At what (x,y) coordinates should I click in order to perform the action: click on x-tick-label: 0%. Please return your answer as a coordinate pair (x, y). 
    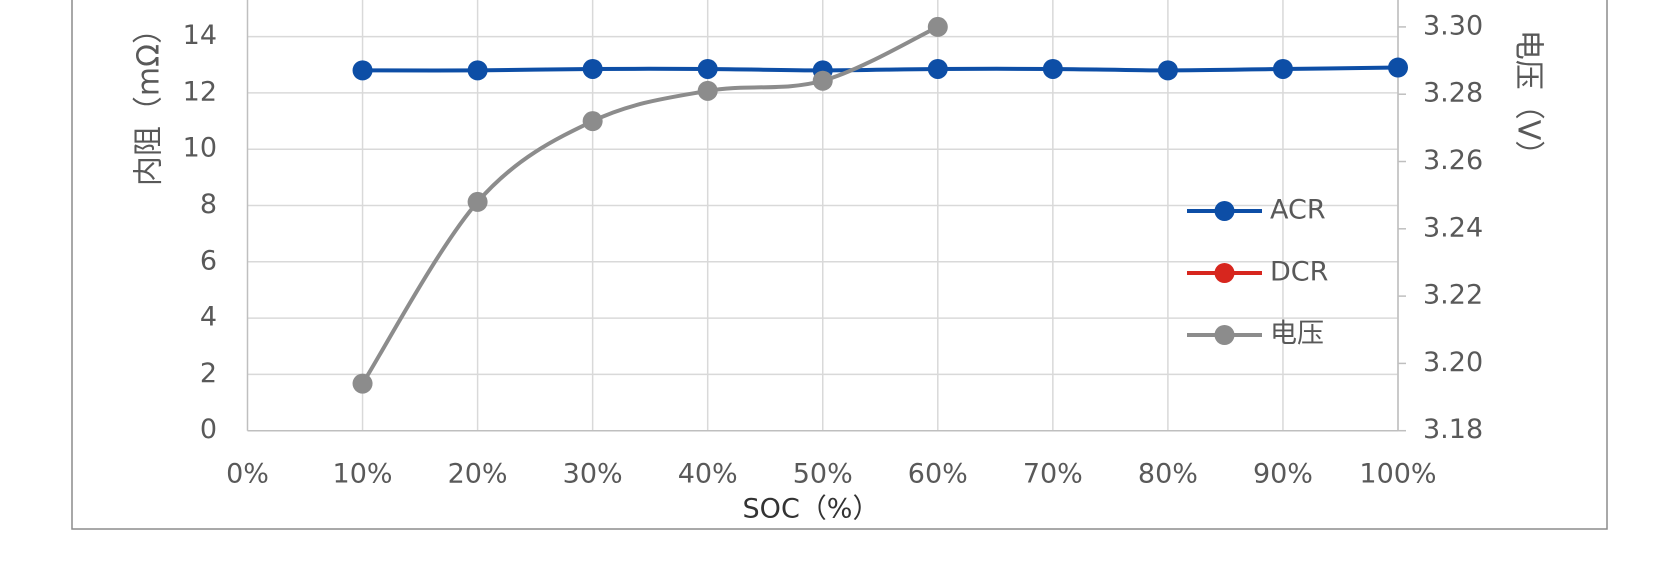
    Looking at the image, I should click on (247, 474).